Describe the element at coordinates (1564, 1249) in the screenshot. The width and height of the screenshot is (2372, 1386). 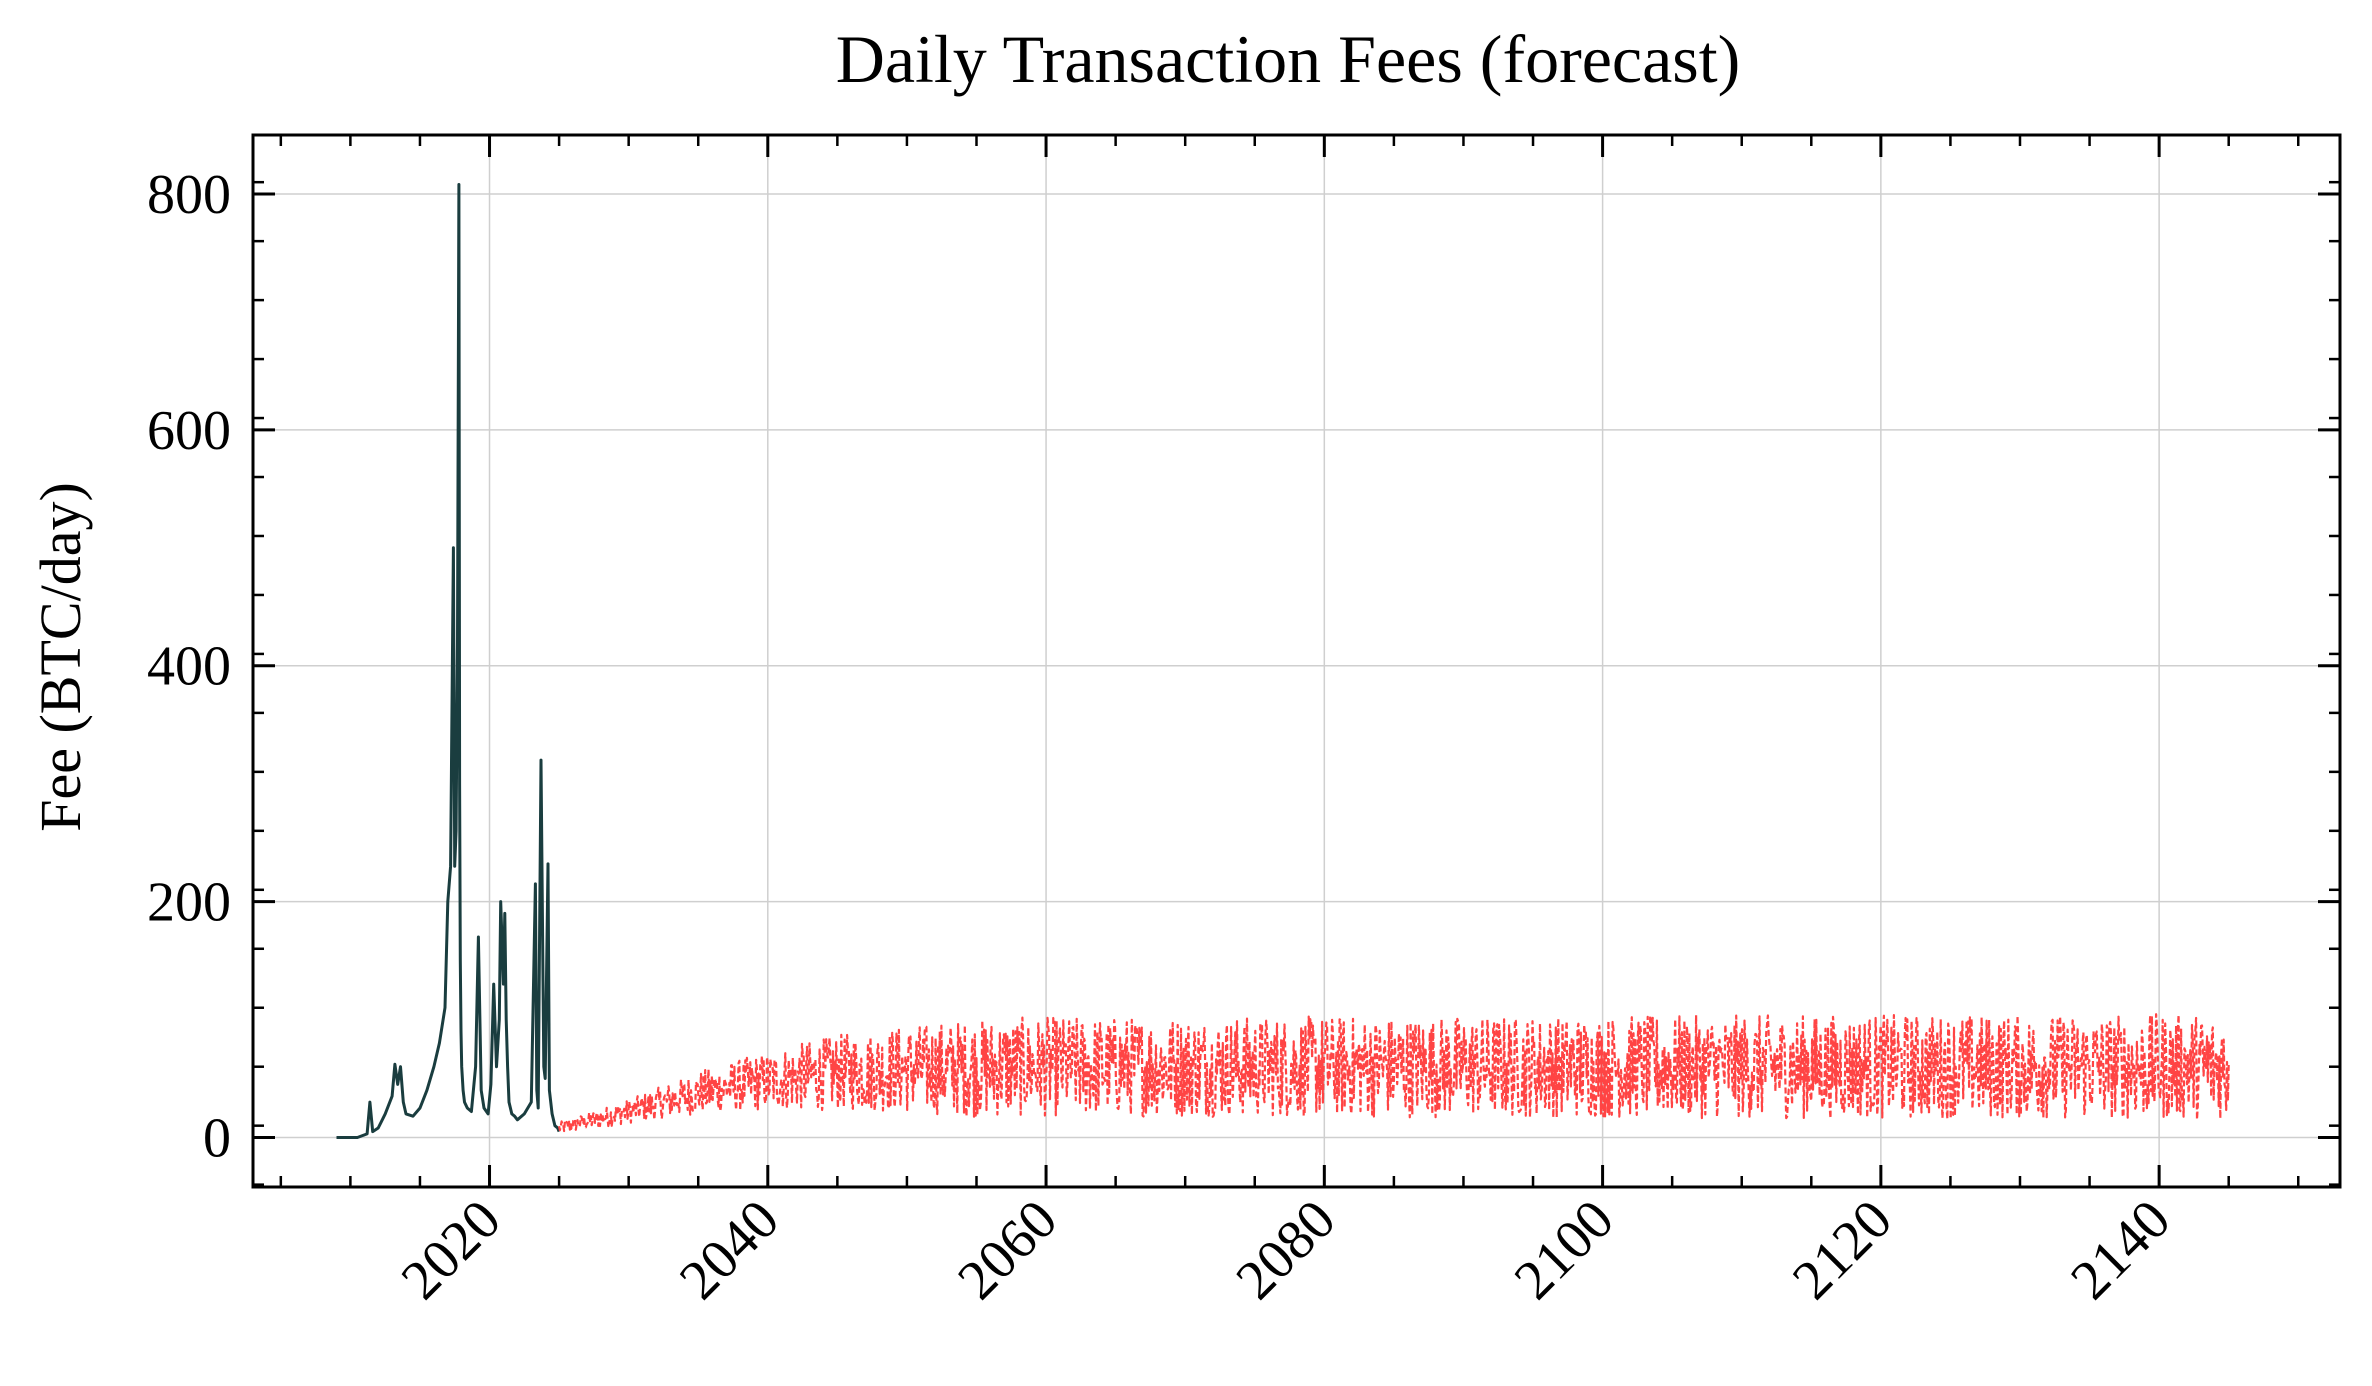
I see `x-tick-label: 2100` at that location.